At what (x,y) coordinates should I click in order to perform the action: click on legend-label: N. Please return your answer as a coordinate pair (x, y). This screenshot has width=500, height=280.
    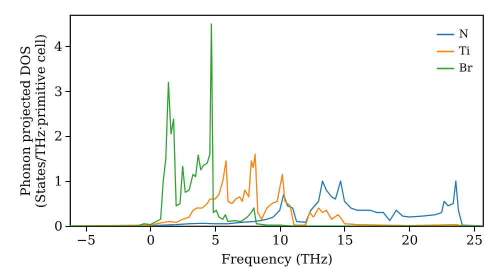
    Looking at the image, I should click on (464, 34).